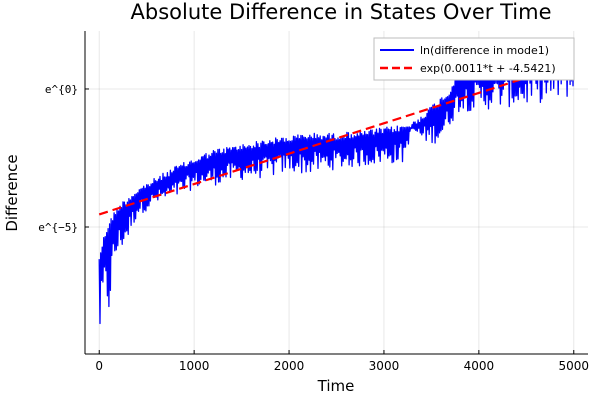 The height and width of the screenshot is (400, 600). I want to click on x-tick-label: 3000, so click(384, 366).